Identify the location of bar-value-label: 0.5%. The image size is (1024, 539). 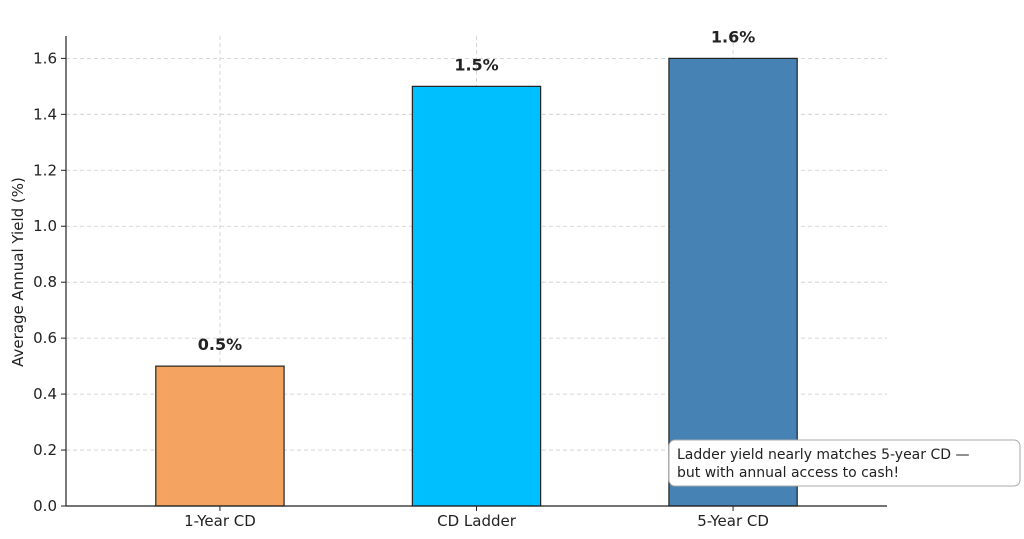
(220, 344).